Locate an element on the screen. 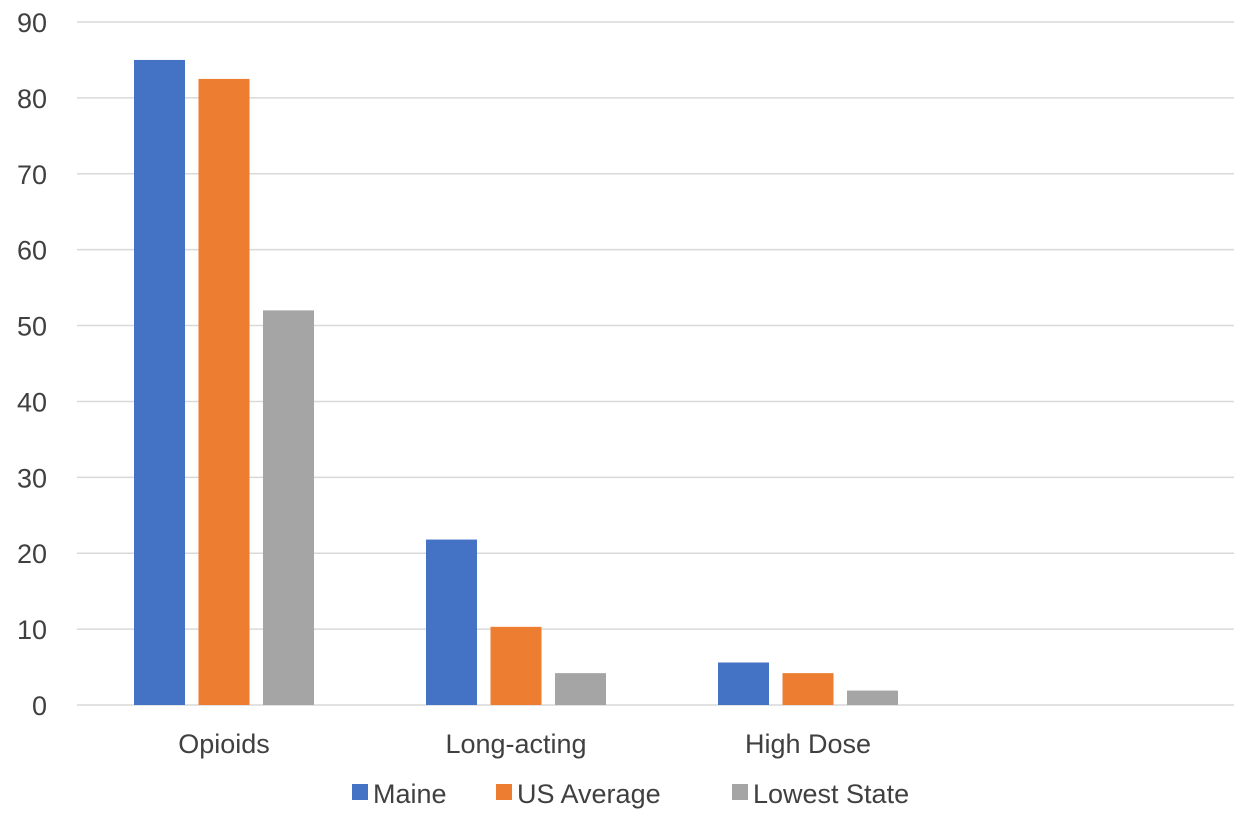 Image resolution: width=1234 pixels, height=825 pixels. legend-label: Lowest State is located at coordinates (831, 794).